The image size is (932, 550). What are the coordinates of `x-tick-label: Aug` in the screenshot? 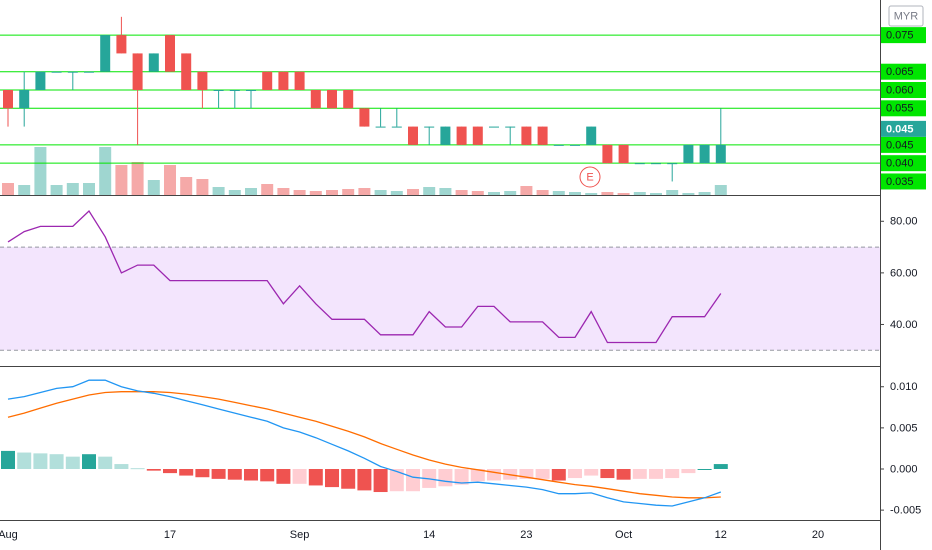 It's located at (9, 535).